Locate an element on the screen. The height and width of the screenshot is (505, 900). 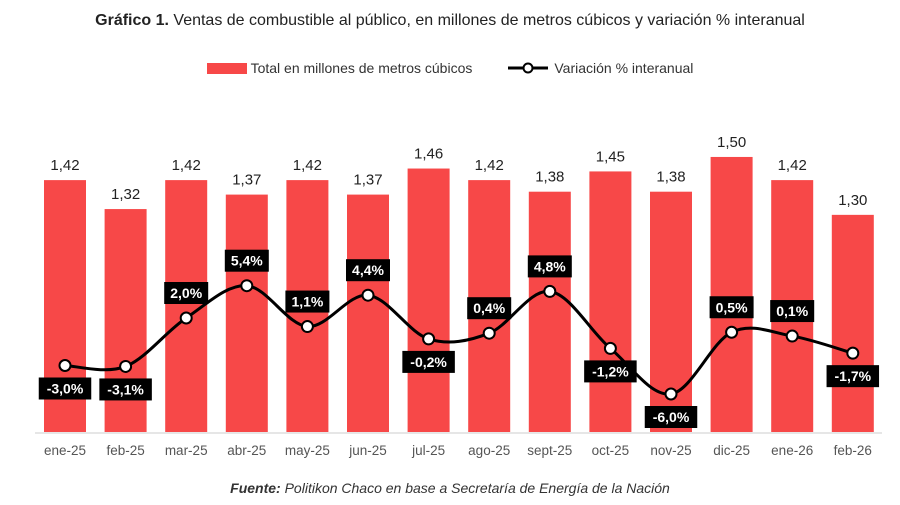
line-value-label: 4,4% is located at coordinates (368, 270).